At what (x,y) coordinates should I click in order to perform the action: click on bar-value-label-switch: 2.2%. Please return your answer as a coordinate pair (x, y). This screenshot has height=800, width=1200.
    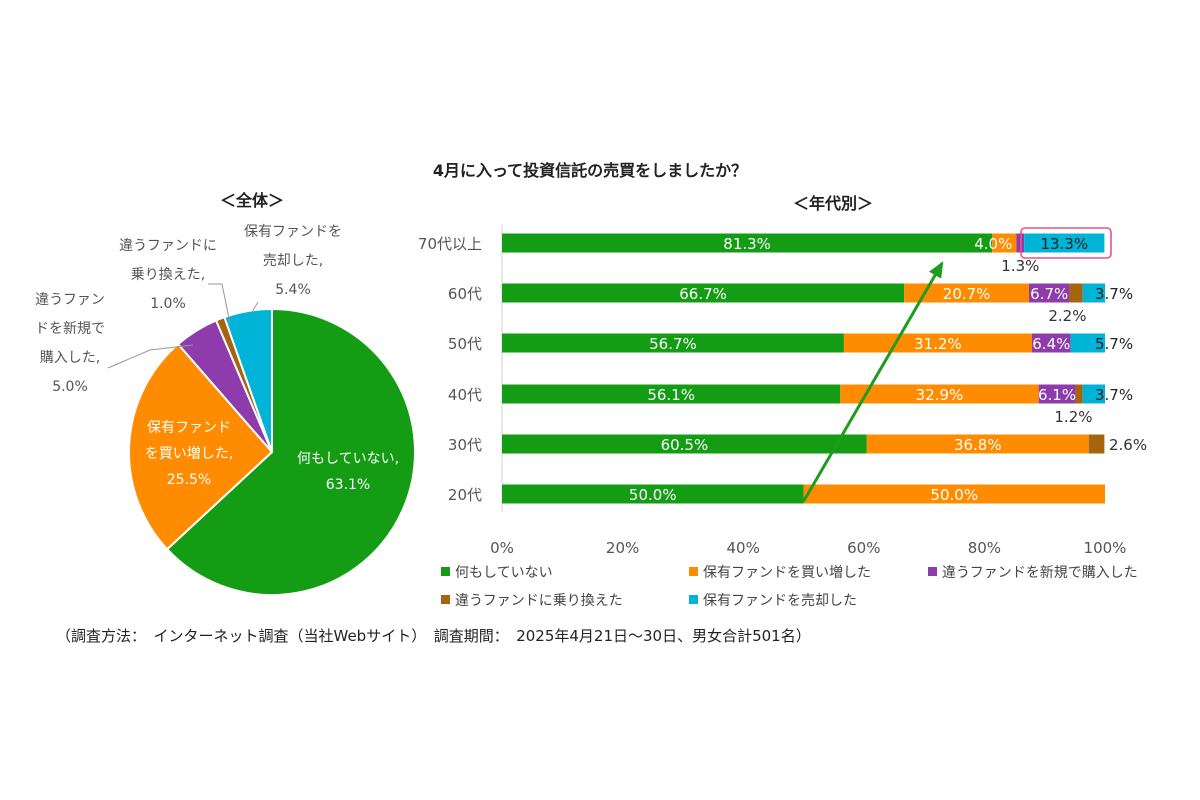
    Looking at the image, I should click on (1067, 316).